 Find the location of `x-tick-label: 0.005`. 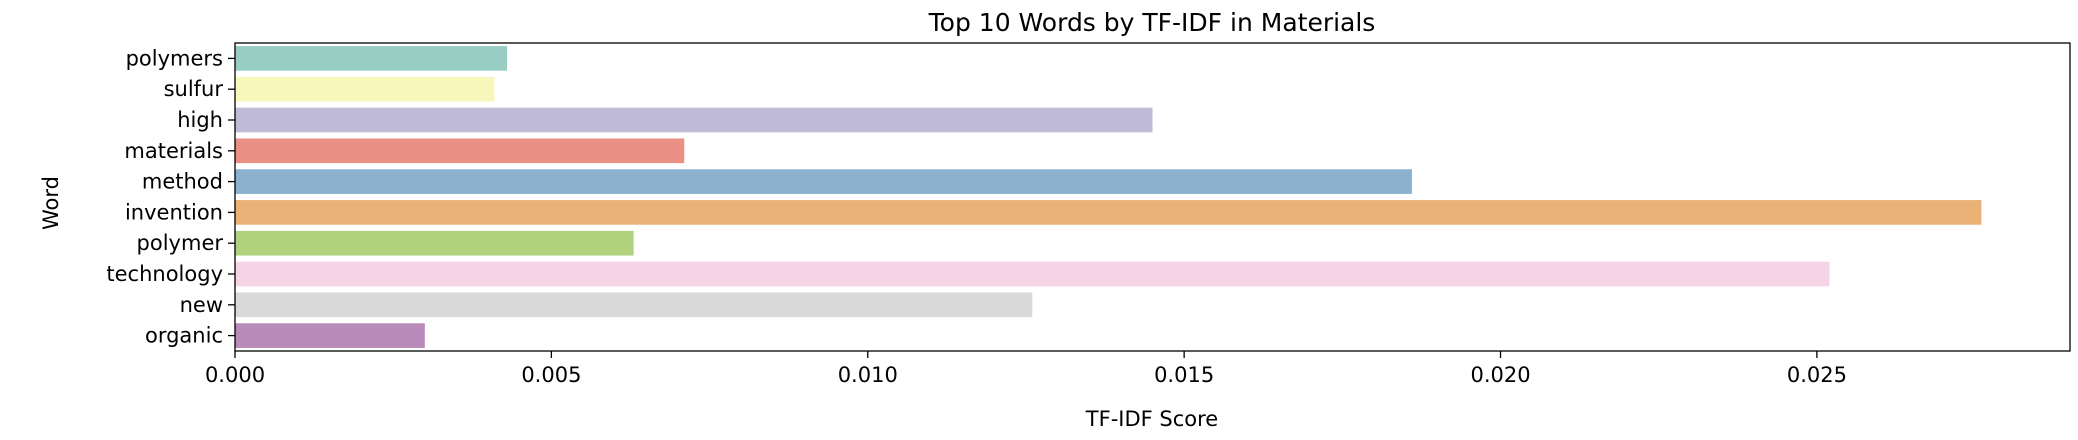

x-tick-label: 0.005 is located at coordinates (551, 375).